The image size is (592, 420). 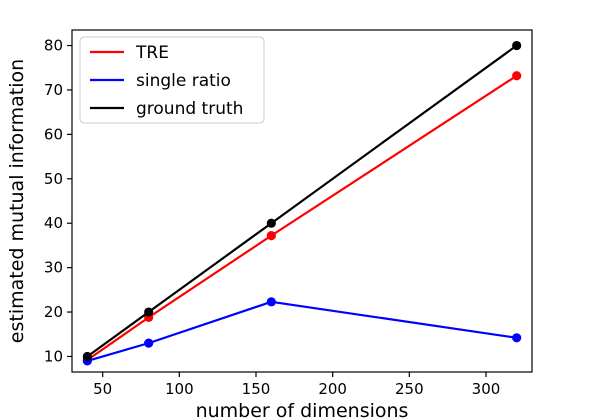 I want to click on y-tick-label-7: 80, so click(x=53, y=46).